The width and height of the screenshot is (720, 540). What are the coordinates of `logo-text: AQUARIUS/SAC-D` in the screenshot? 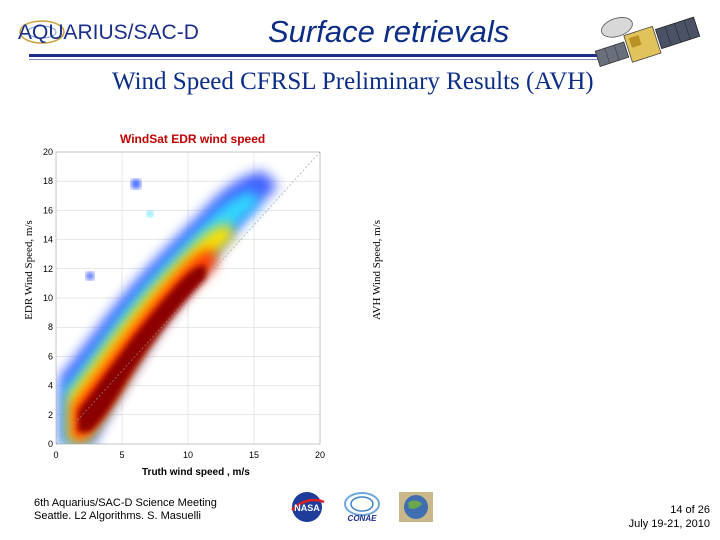 It's located at (108, 32).